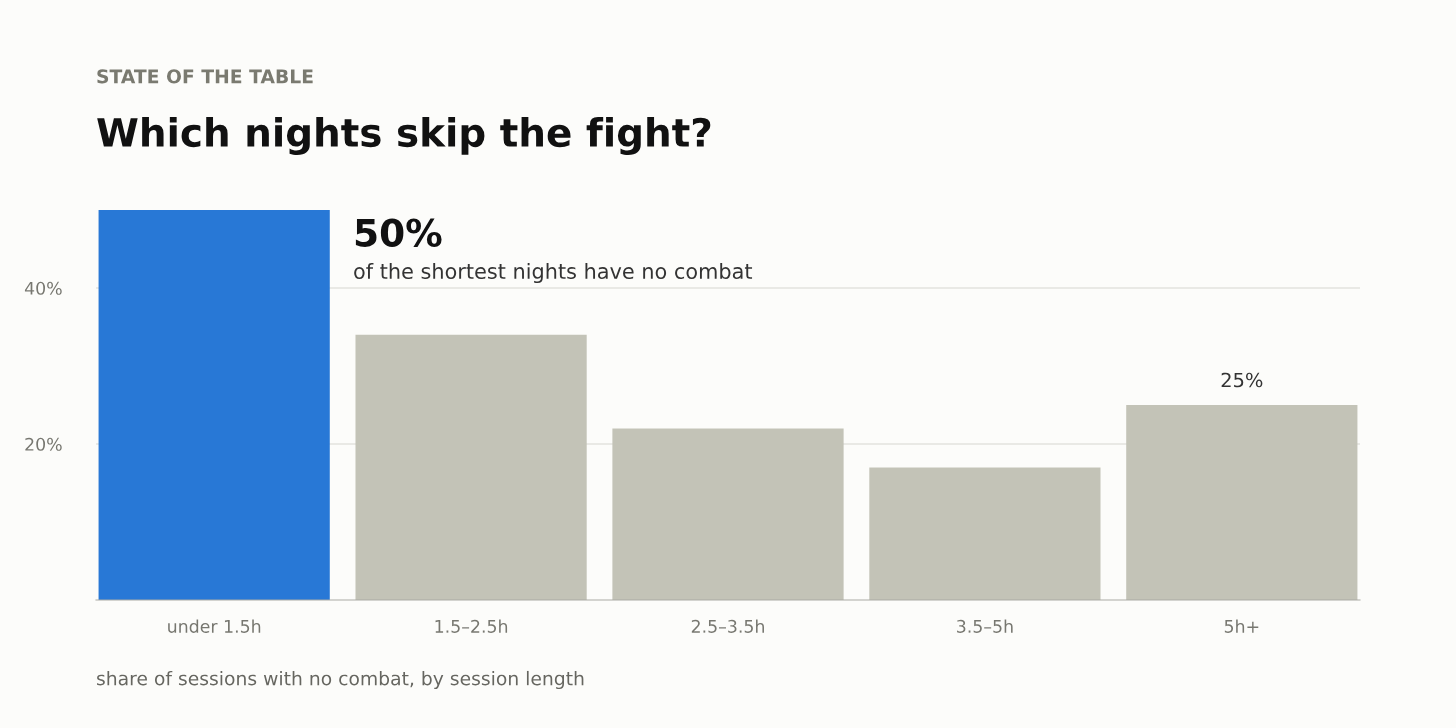  I want to click on annotation: of the shortest nights have no combat, so click(553, 273).